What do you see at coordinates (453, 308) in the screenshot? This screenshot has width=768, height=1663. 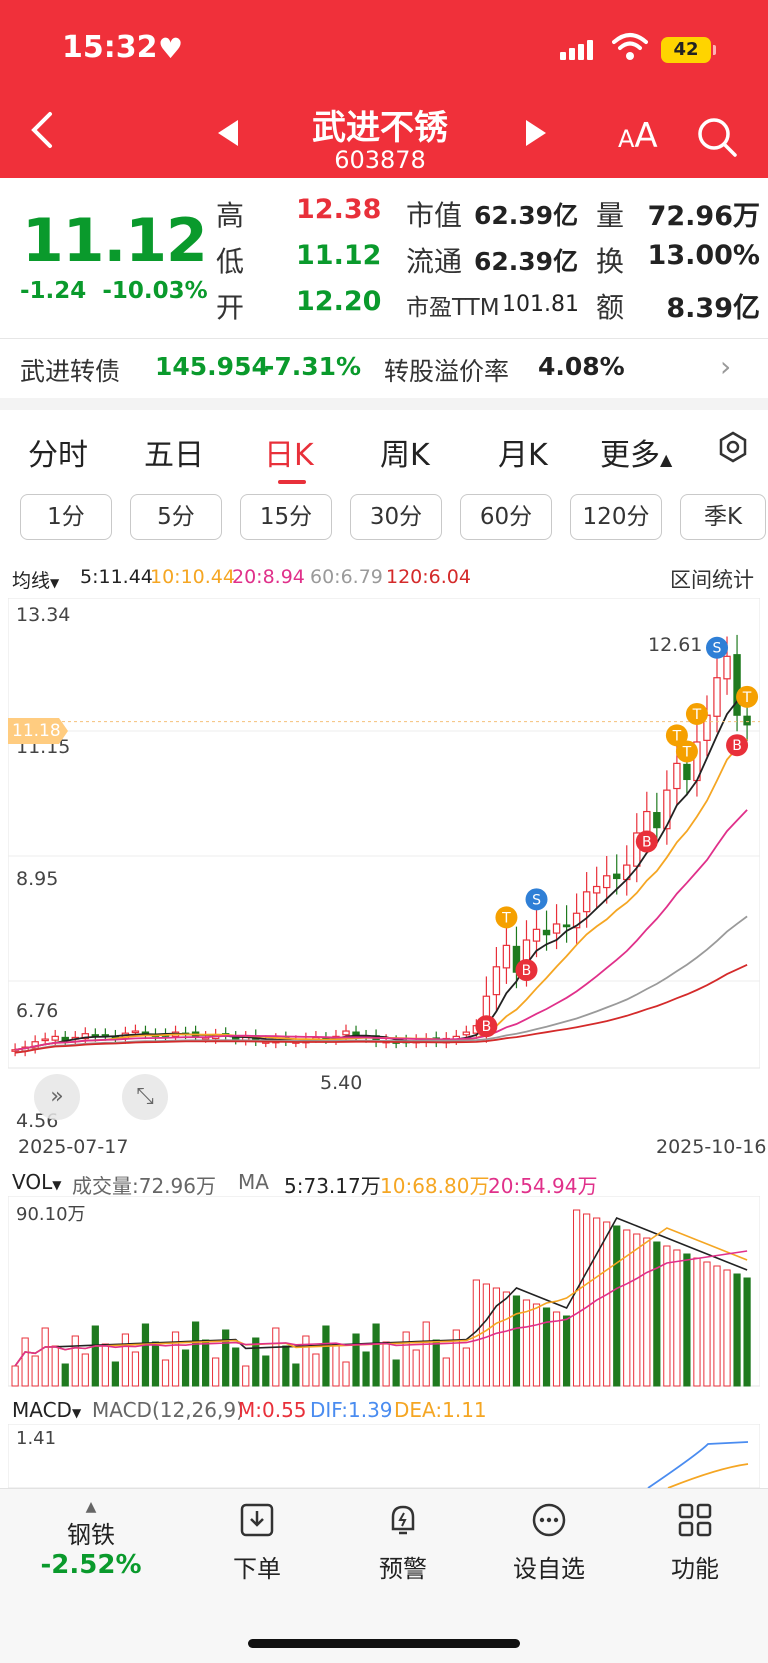 I see `pe-label: 市盈TTM` at bounding box center [453, 308].